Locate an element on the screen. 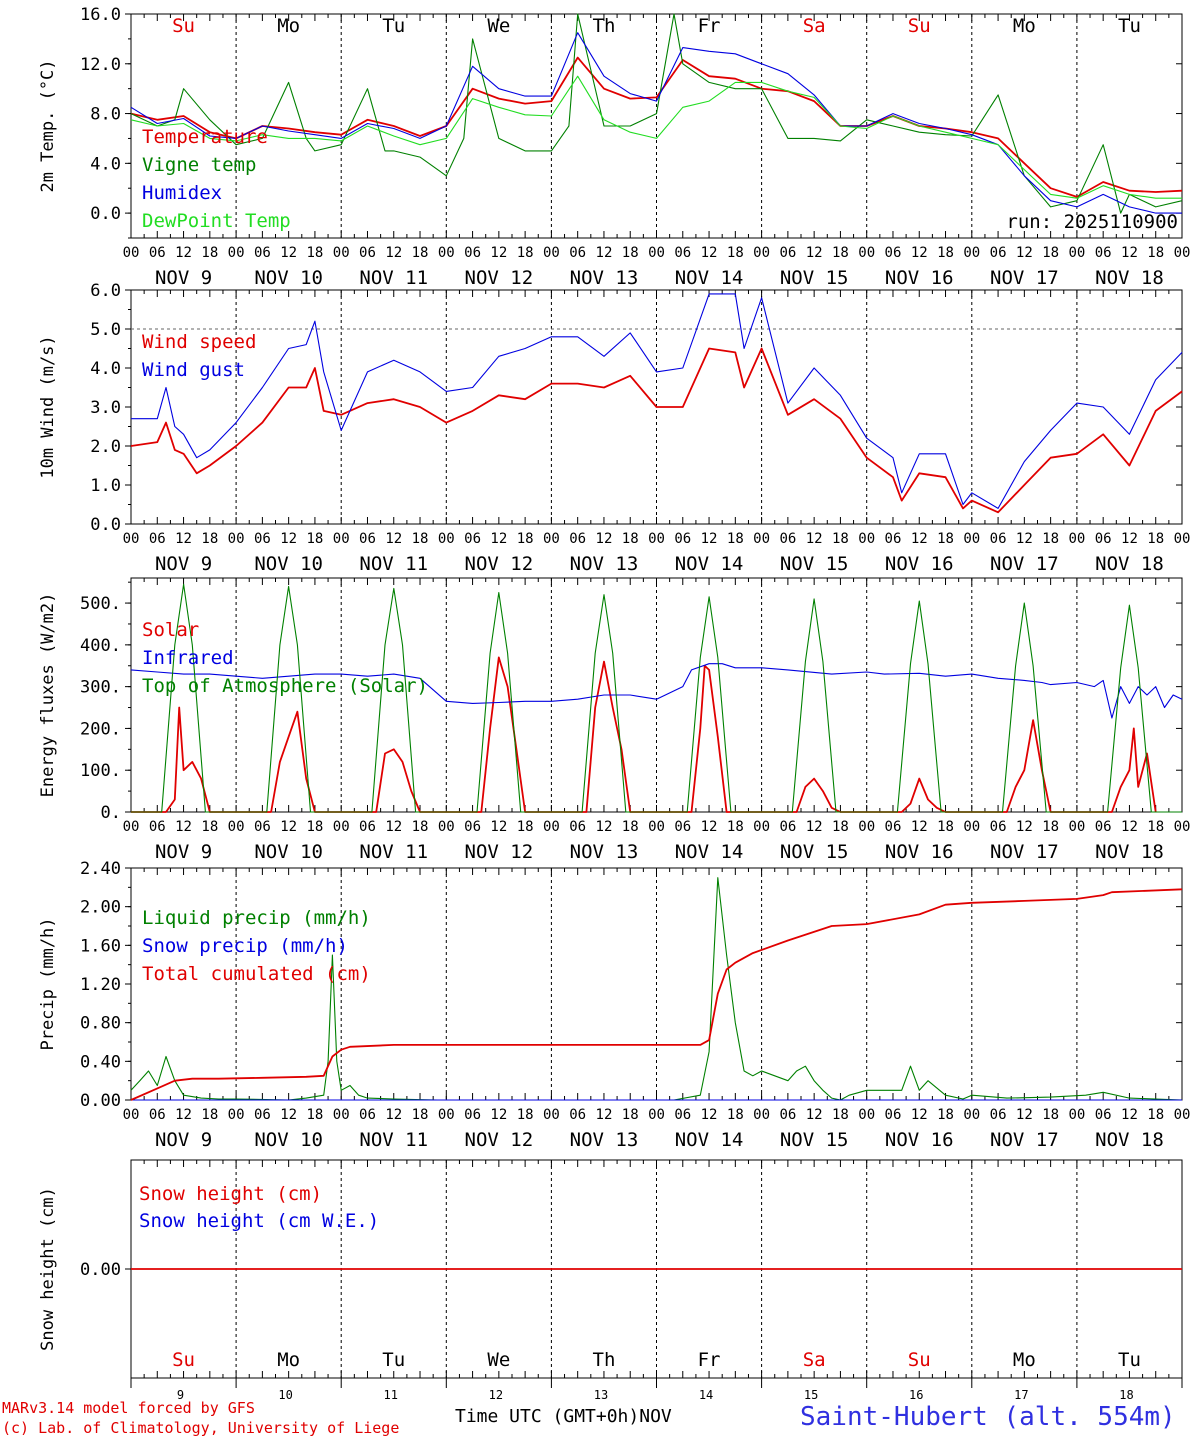 The image size is (1194, 1440). y-tick-label: 0.00 is located at coordinates (100, 1270).